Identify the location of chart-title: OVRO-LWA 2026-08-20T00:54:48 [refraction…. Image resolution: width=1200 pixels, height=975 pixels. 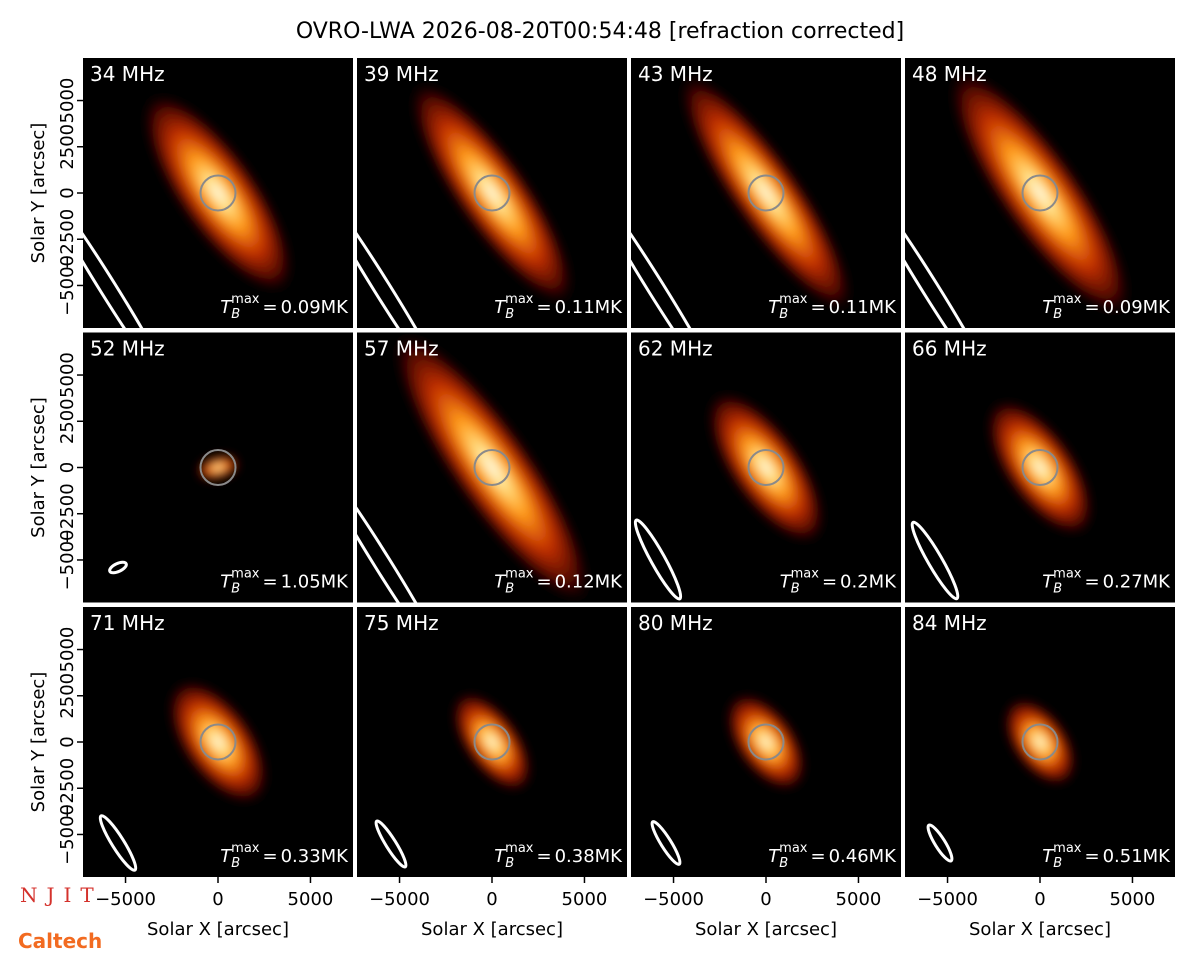
(600, 31).